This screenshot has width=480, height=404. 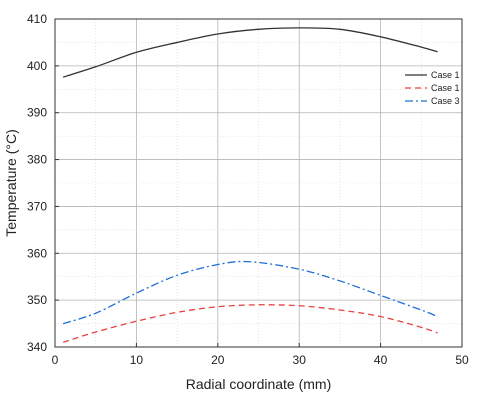 What do you see at coordinates (445, 75) in the screenshot?
I see `legend-label-1: Case 1` at bounding box center [445, 75].